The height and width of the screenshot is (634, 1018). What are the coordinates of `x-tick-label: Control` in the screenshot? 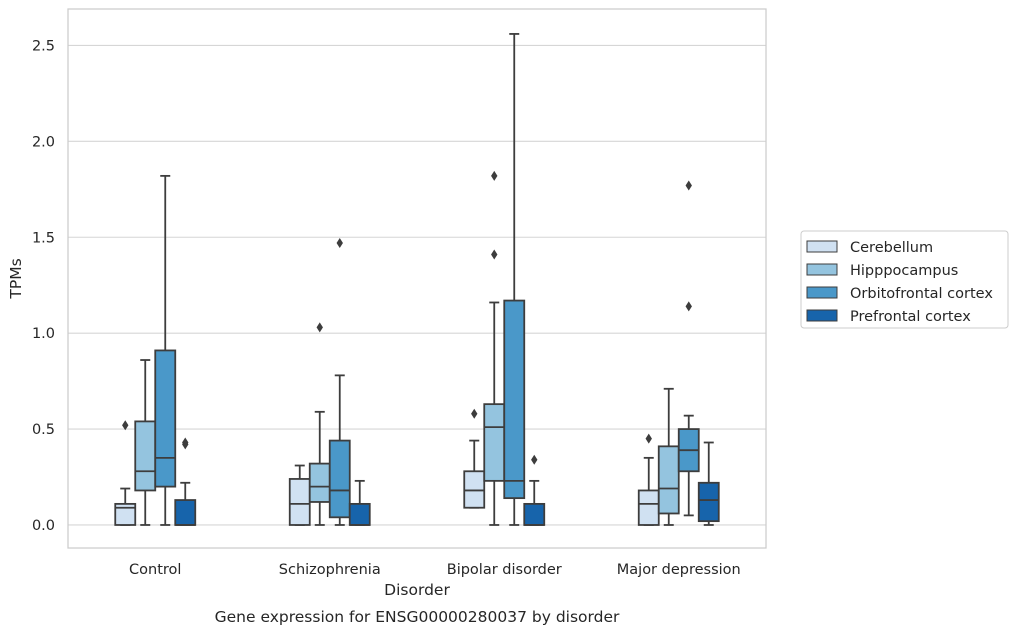 It's located at (155, 570).